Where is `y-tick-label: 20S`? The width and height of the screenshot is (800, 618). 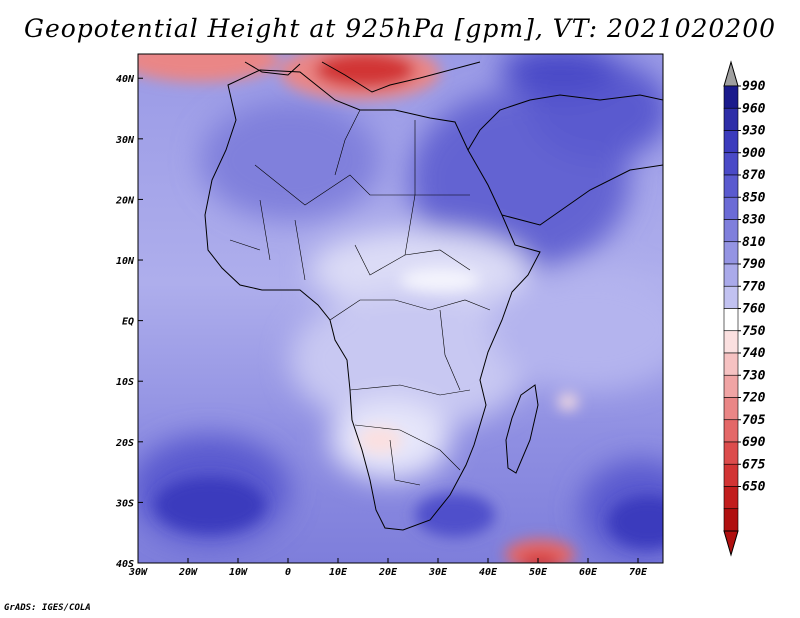
y-tick-label: 20S is located at coordinates (124, 443).